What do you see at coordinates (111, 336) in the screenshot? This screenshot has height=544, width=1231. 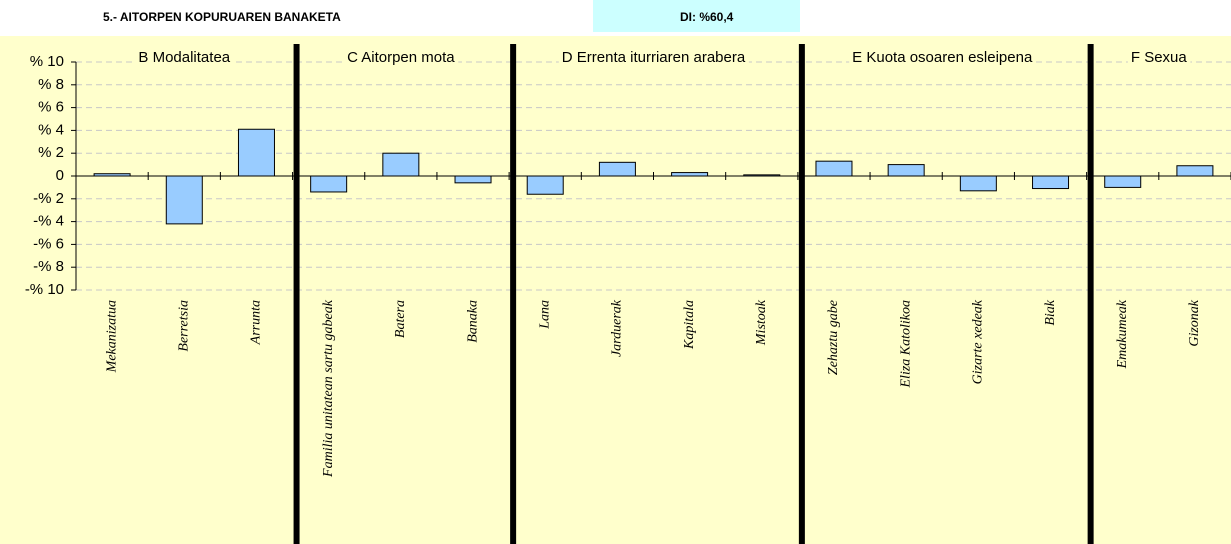 I see `x-tick-label: Mekanizatua` at bounding box center [111, 336].